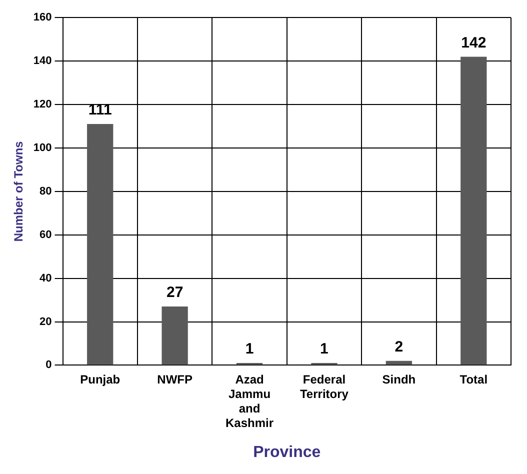 Image resolution: width=527 pixels, height=474 pixels. What do you see at coordinates (42, 18) in the screenshot?
I see `y-tick-label: 160` at bounding box center [42, 18].